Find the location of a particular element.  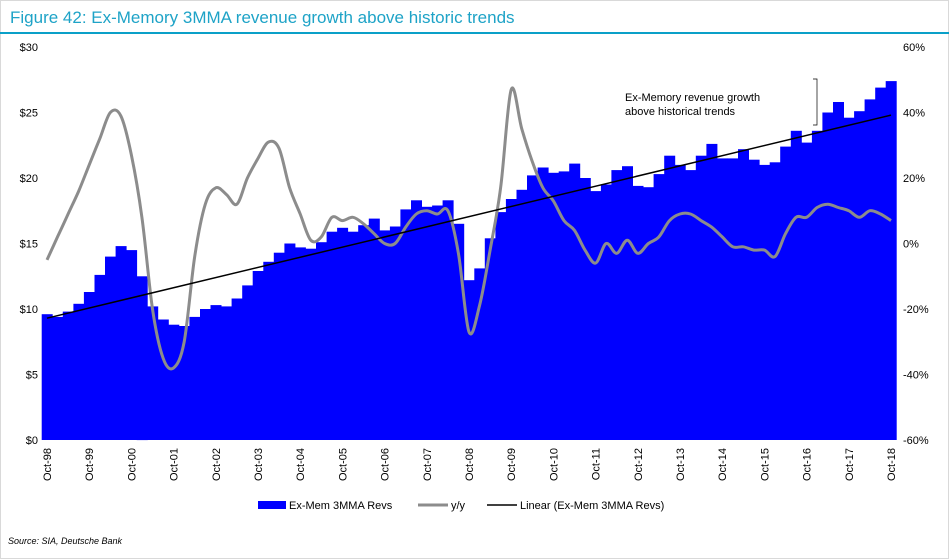

source-note: Source: SIA, Deutsche Bank is located at coordinates (65, 541).